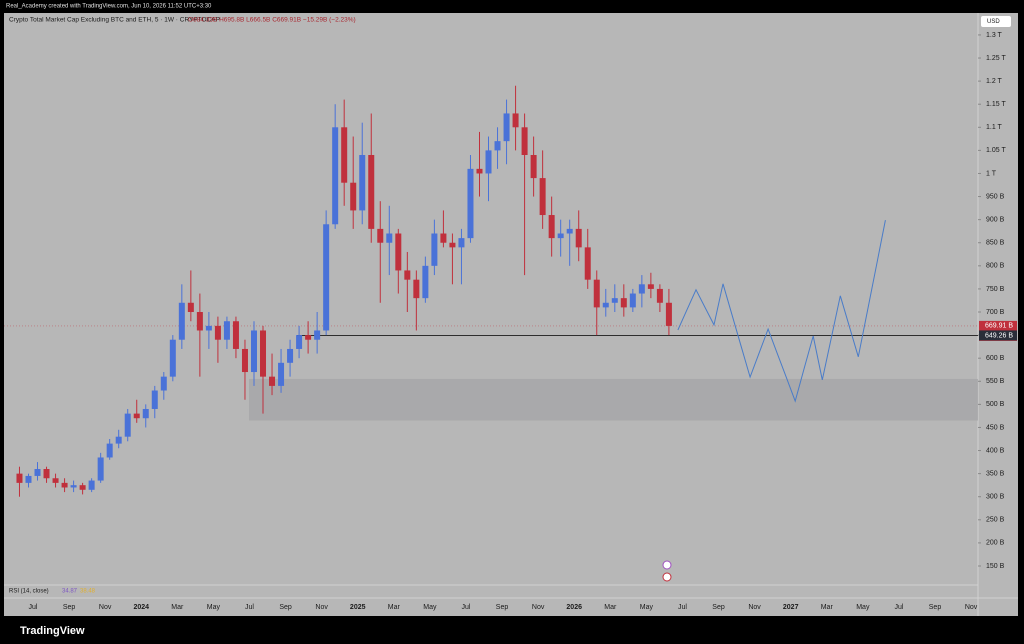 Image resolution: width=1024 pixels, height=644 pixels. I want to click on x-tick-label: 2027, so click(791, 607).